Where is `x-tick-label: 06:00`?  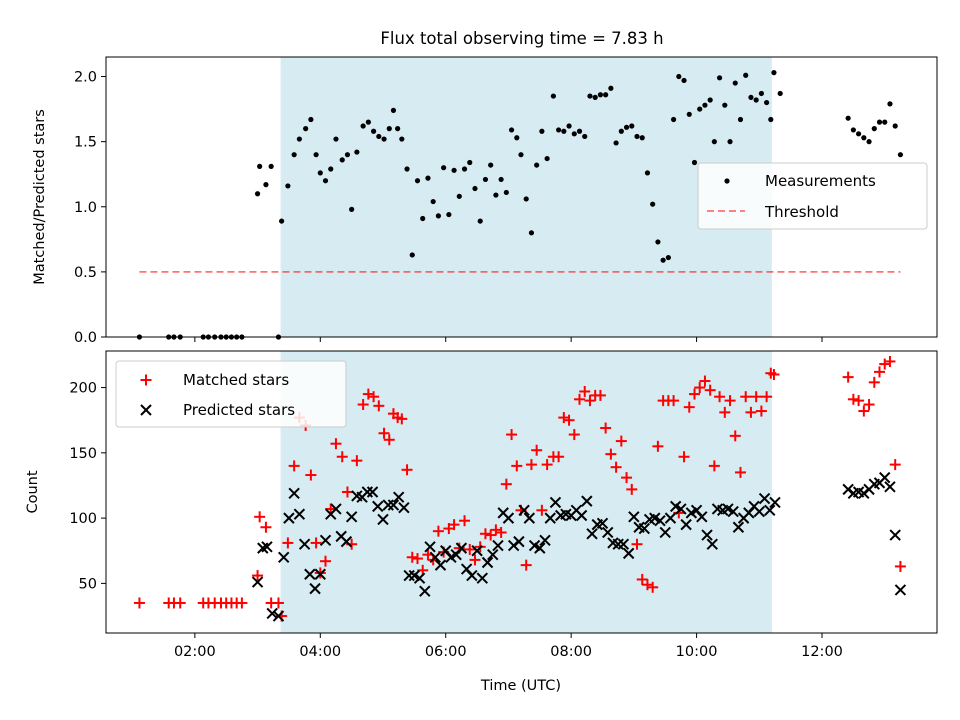
x-tick-label: 06:00 is located at coordinates (446, 652).